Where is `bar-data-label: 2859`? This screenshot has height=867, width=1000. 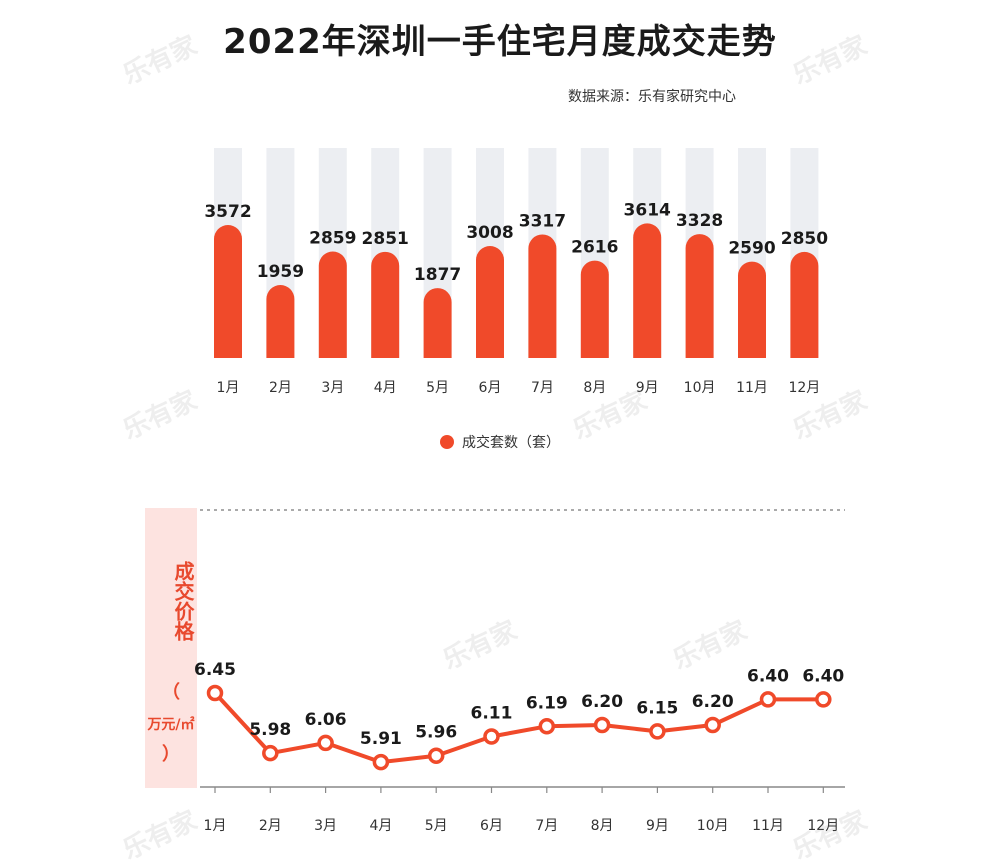
bar-data-label: 2859 is located at coordinates (332, 239).